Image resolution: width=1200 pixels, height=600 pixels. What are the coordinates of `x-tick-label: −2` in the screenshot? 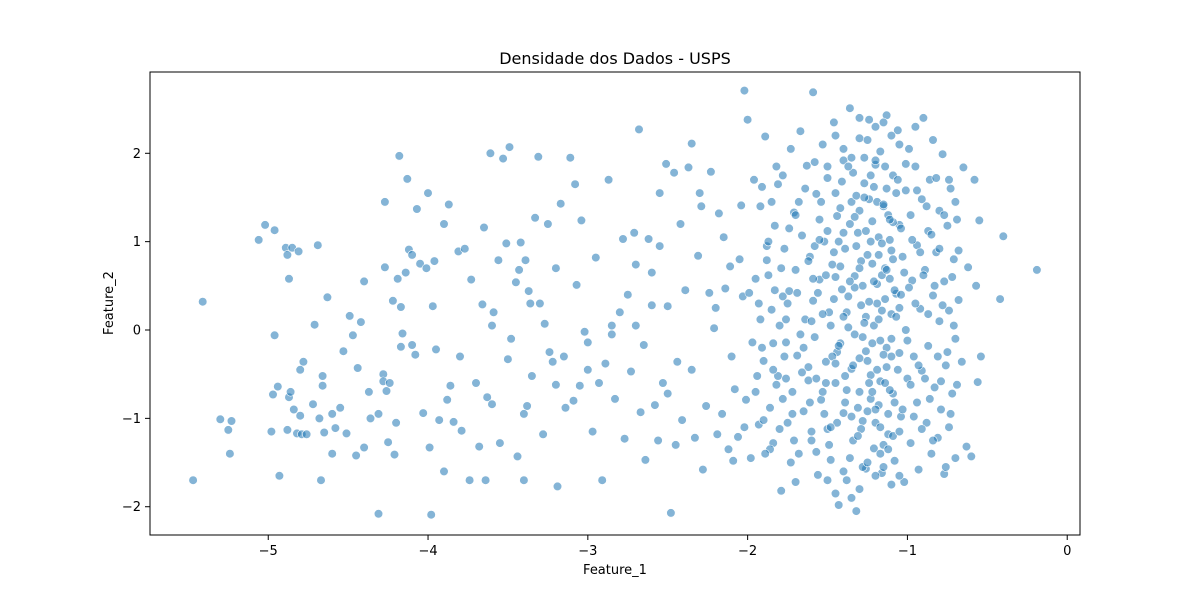 It's located at (747, 551).